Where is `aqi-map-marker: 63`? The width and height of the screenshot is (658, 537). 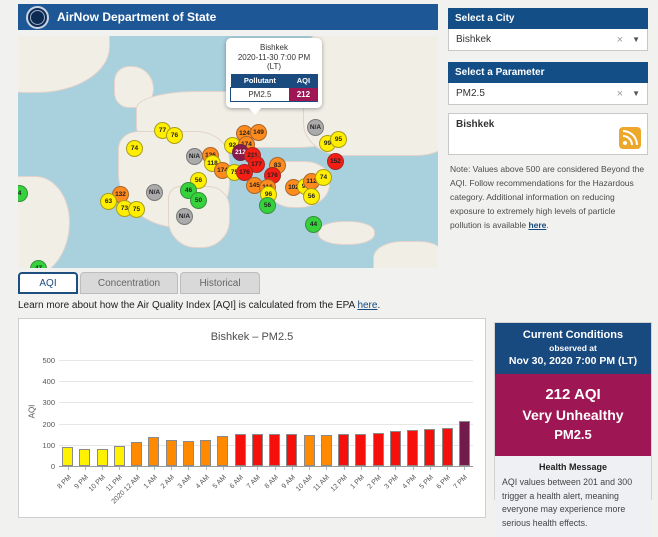 aqi-map-marker: 63 is located at coordinates (108, 201).